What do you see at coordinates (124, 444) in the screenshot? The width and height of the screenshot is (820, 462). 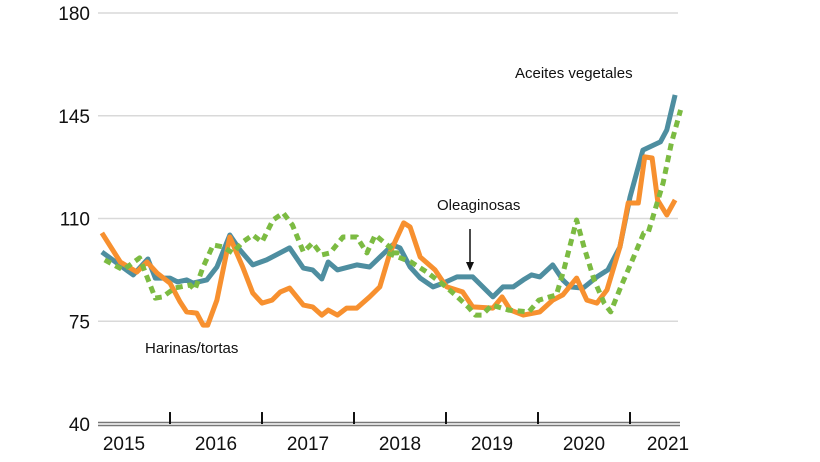 I see `x-tick-label: 2015` at bounding box center [124, 444].